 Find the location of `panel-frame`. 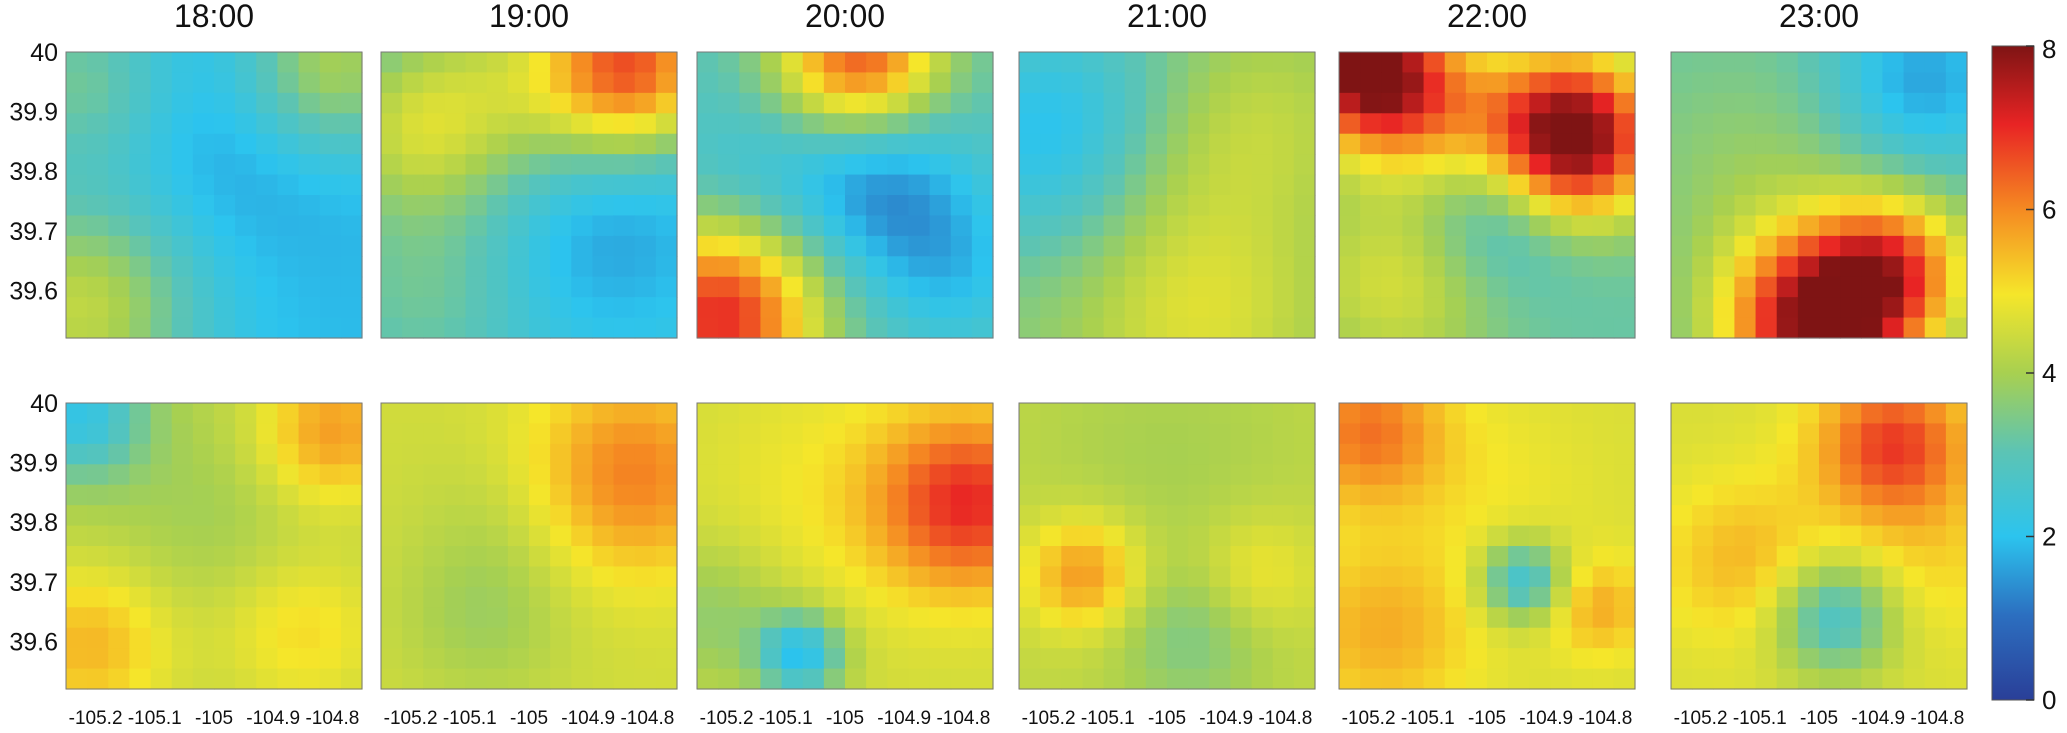

panel-frame is located at coordinates (529, 195).